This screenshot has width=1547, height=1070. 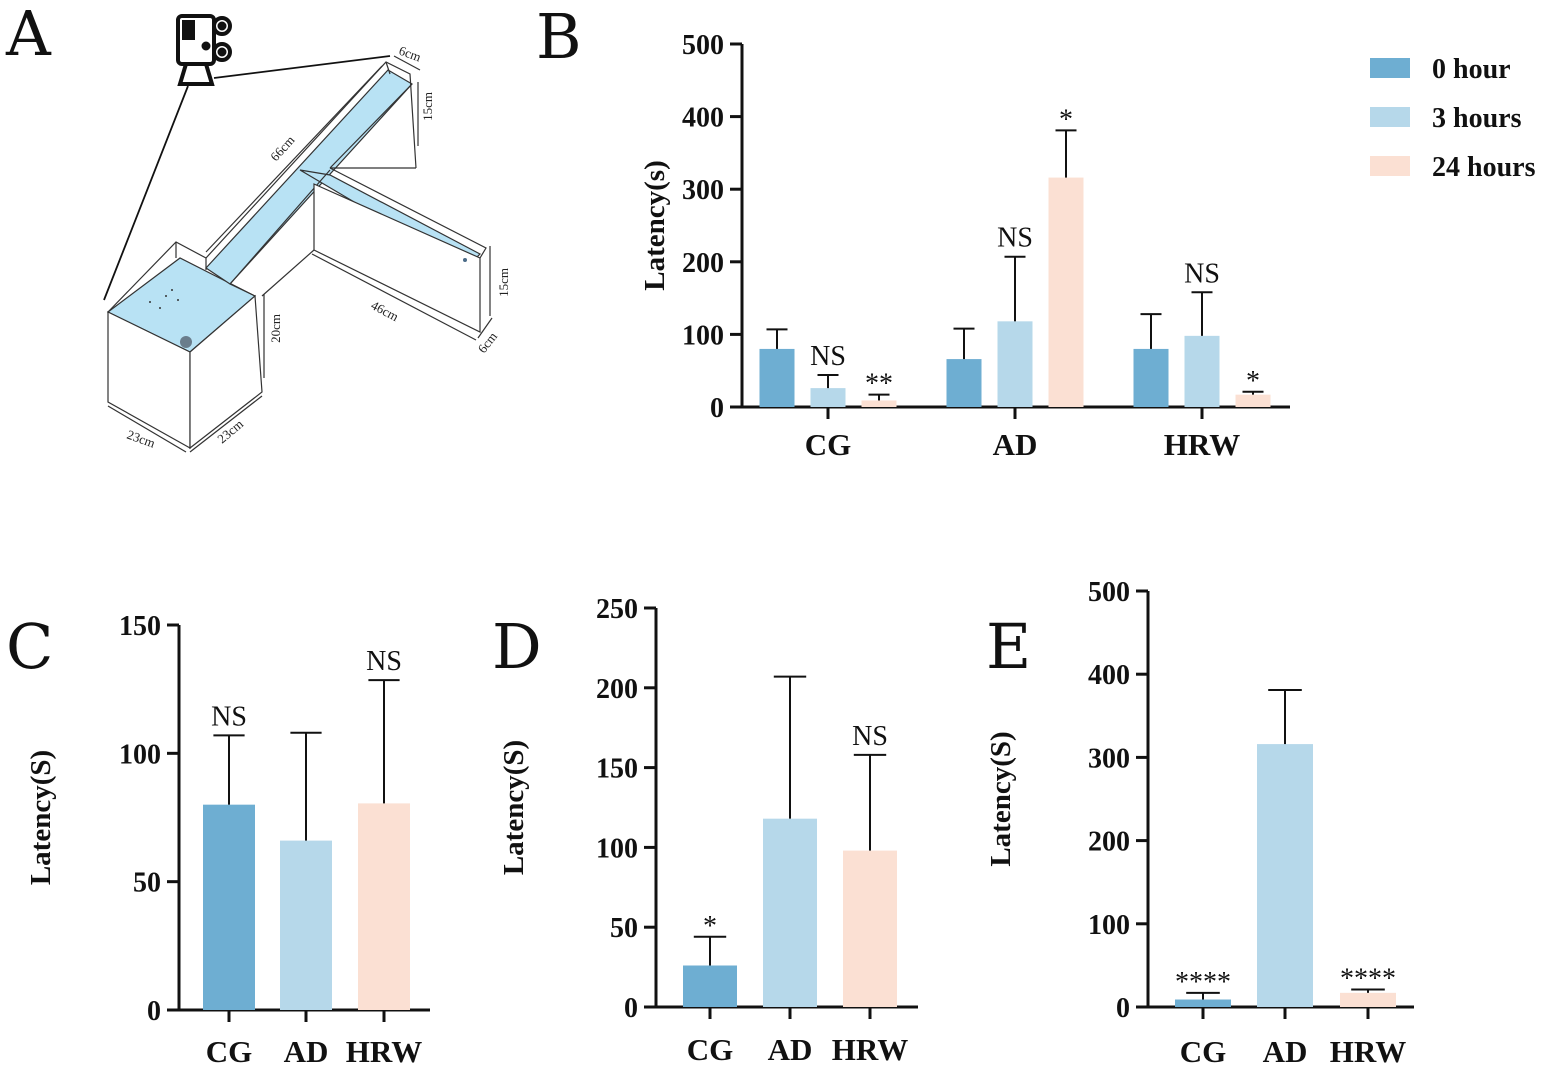 What do you see at coordinates (708, 830) in the screenshot?
I see `chart-d: 0 50 100 150 200 250 Latency(S) * CG AD NS HRW` at bounding box center [708, 830].